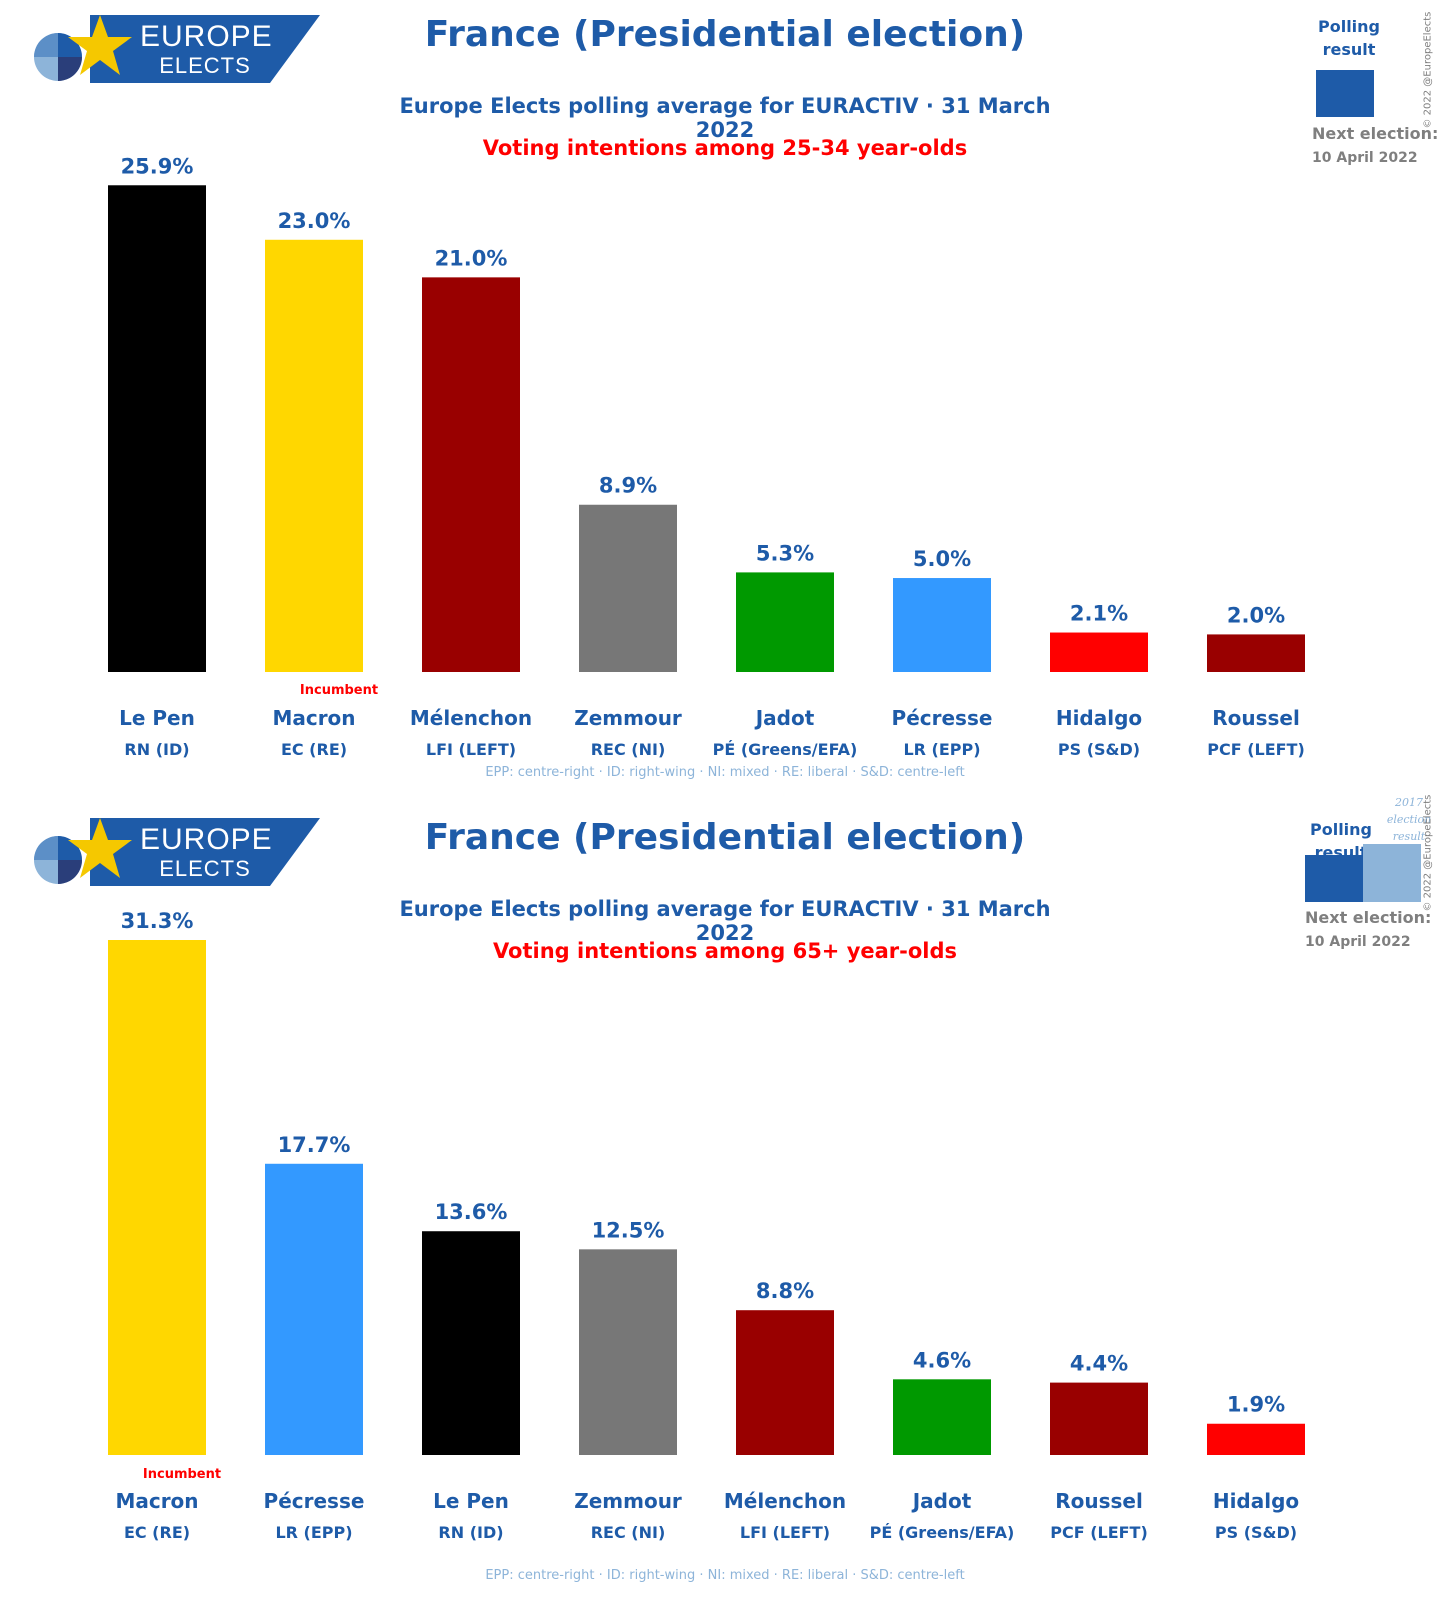  I want to click on legend-previous-label: 2017 election result, so click(1409, 819).